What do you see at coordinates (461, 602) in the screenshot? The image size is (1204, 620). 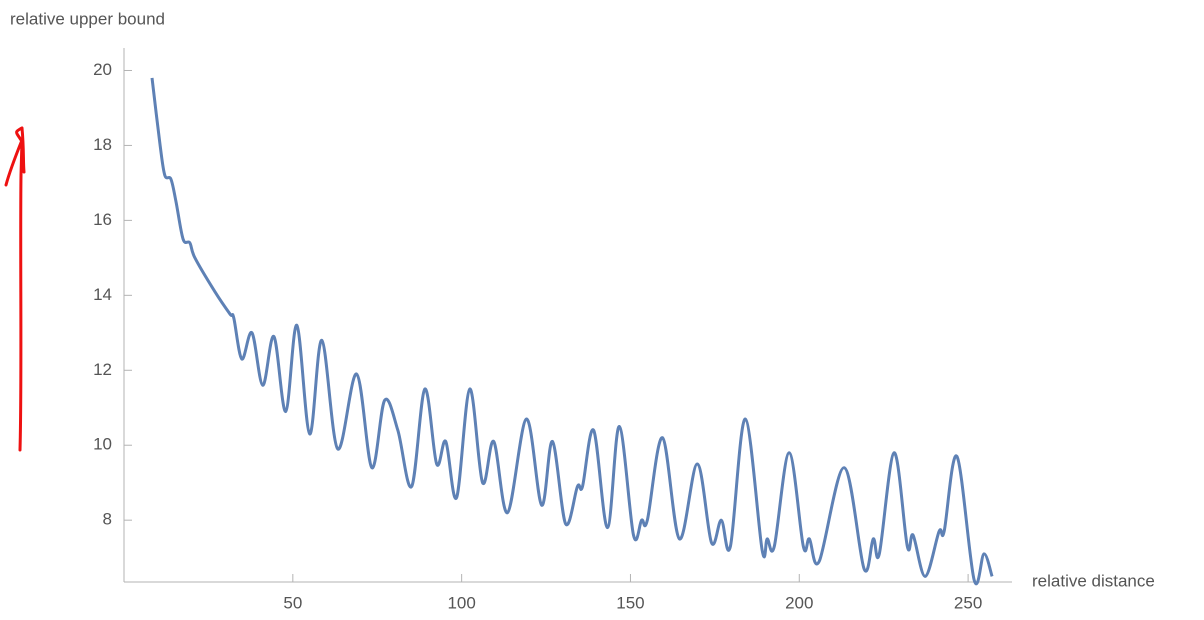 I see `x-tick-label: 100` at bounding box center [461, 602].